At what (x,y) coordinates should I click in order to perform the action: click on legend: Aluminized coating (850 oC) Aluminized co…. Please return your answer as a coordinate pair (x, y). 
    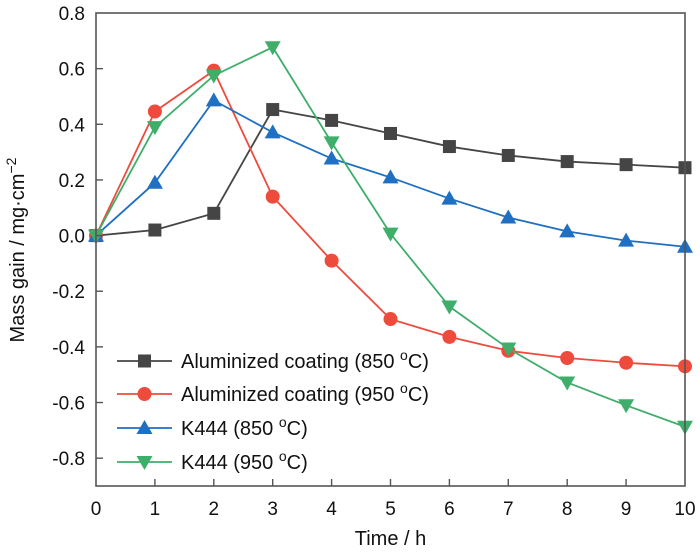
    Looking at the image, I should click on (273, 410).